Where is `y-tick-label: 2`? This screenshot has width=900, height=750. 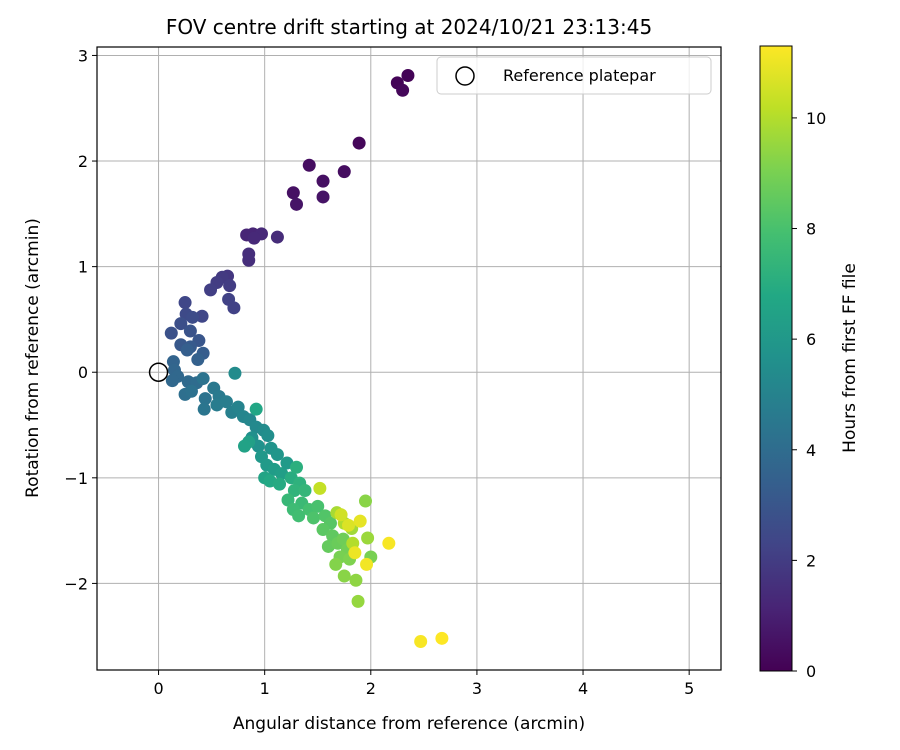
y-tick-label: 2 is located at coordinates (83, 161).